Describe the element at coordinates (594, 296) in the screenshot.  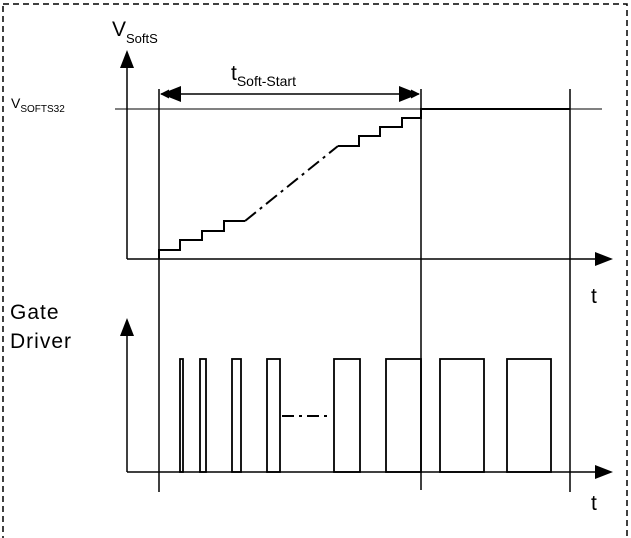
I see `time-label-top: t` at that location.